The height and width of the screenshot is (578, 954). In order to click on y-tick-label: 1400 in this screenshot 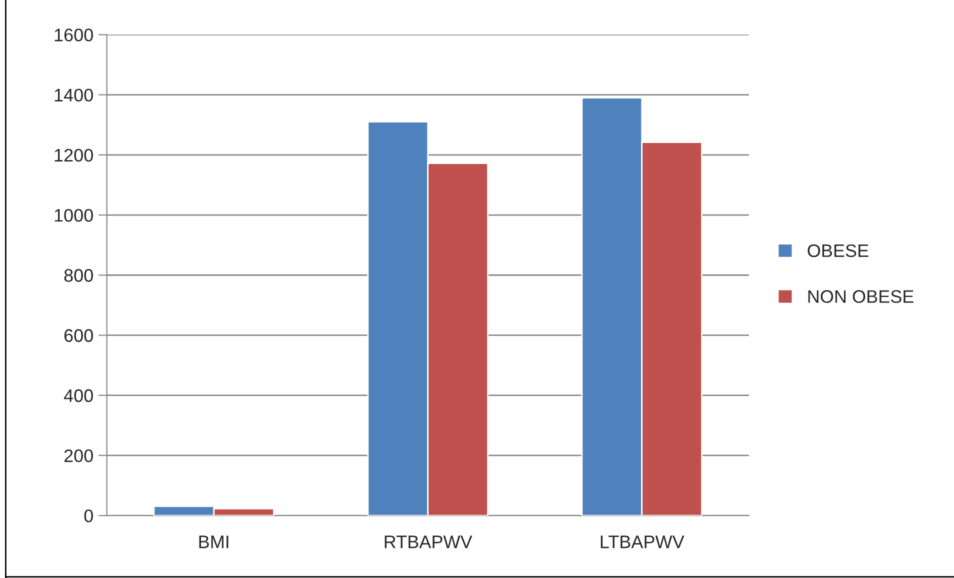, I will do `click(73, 95)`.